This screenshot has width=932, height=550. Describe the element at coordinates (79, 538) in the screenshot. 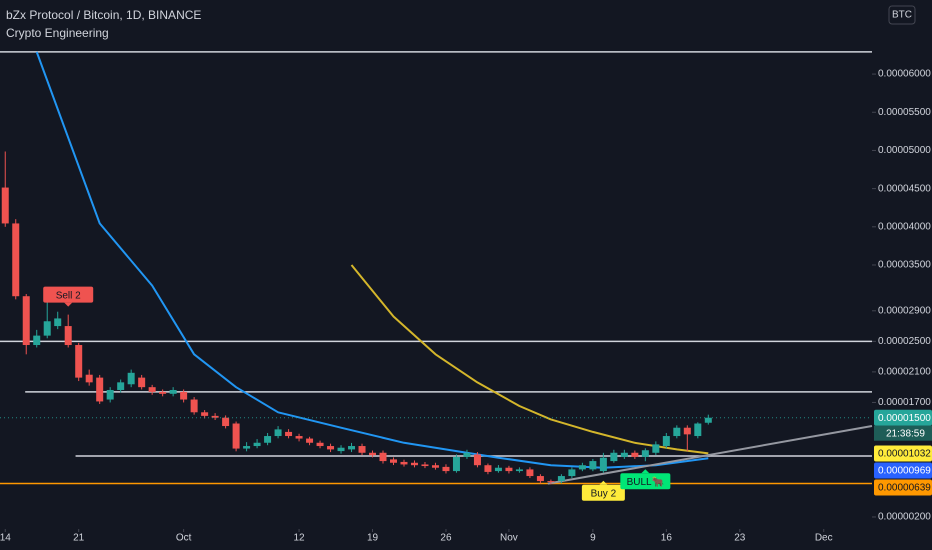

I see `x-tick-label: 21` at that location.